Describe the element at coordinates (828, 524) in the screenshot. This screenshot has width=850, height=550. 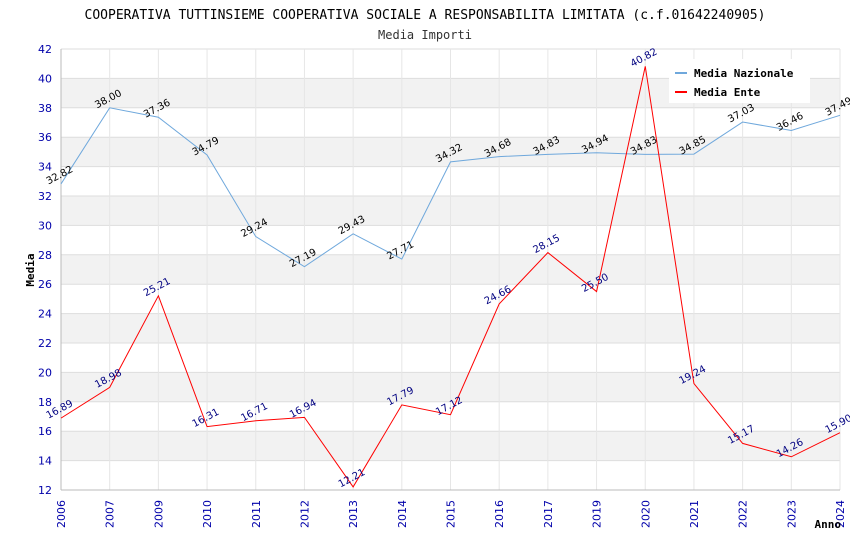
I see `x-axis-label: Anno` at that location.